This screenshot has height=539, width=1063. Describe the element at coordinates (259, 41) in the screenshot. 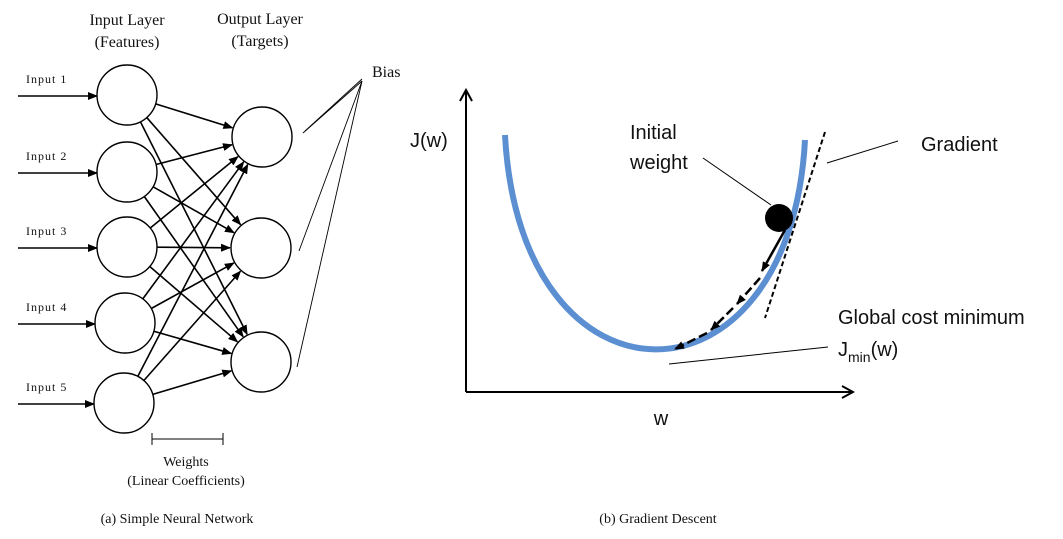

I see `output-layer-subtitle: (Targets)` at that location.